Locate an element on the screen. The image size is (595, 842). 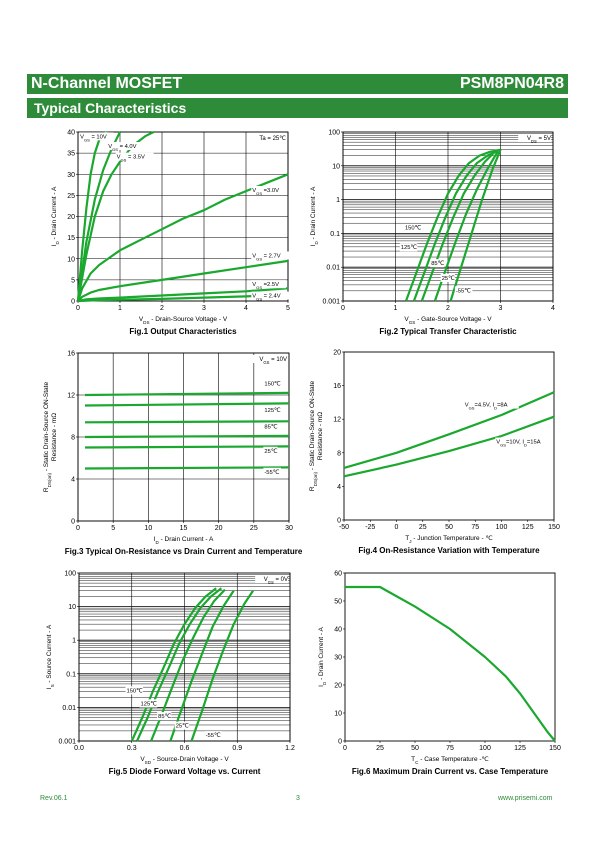
y-tick-label: 0.01 is located at coordinates (333, 268).